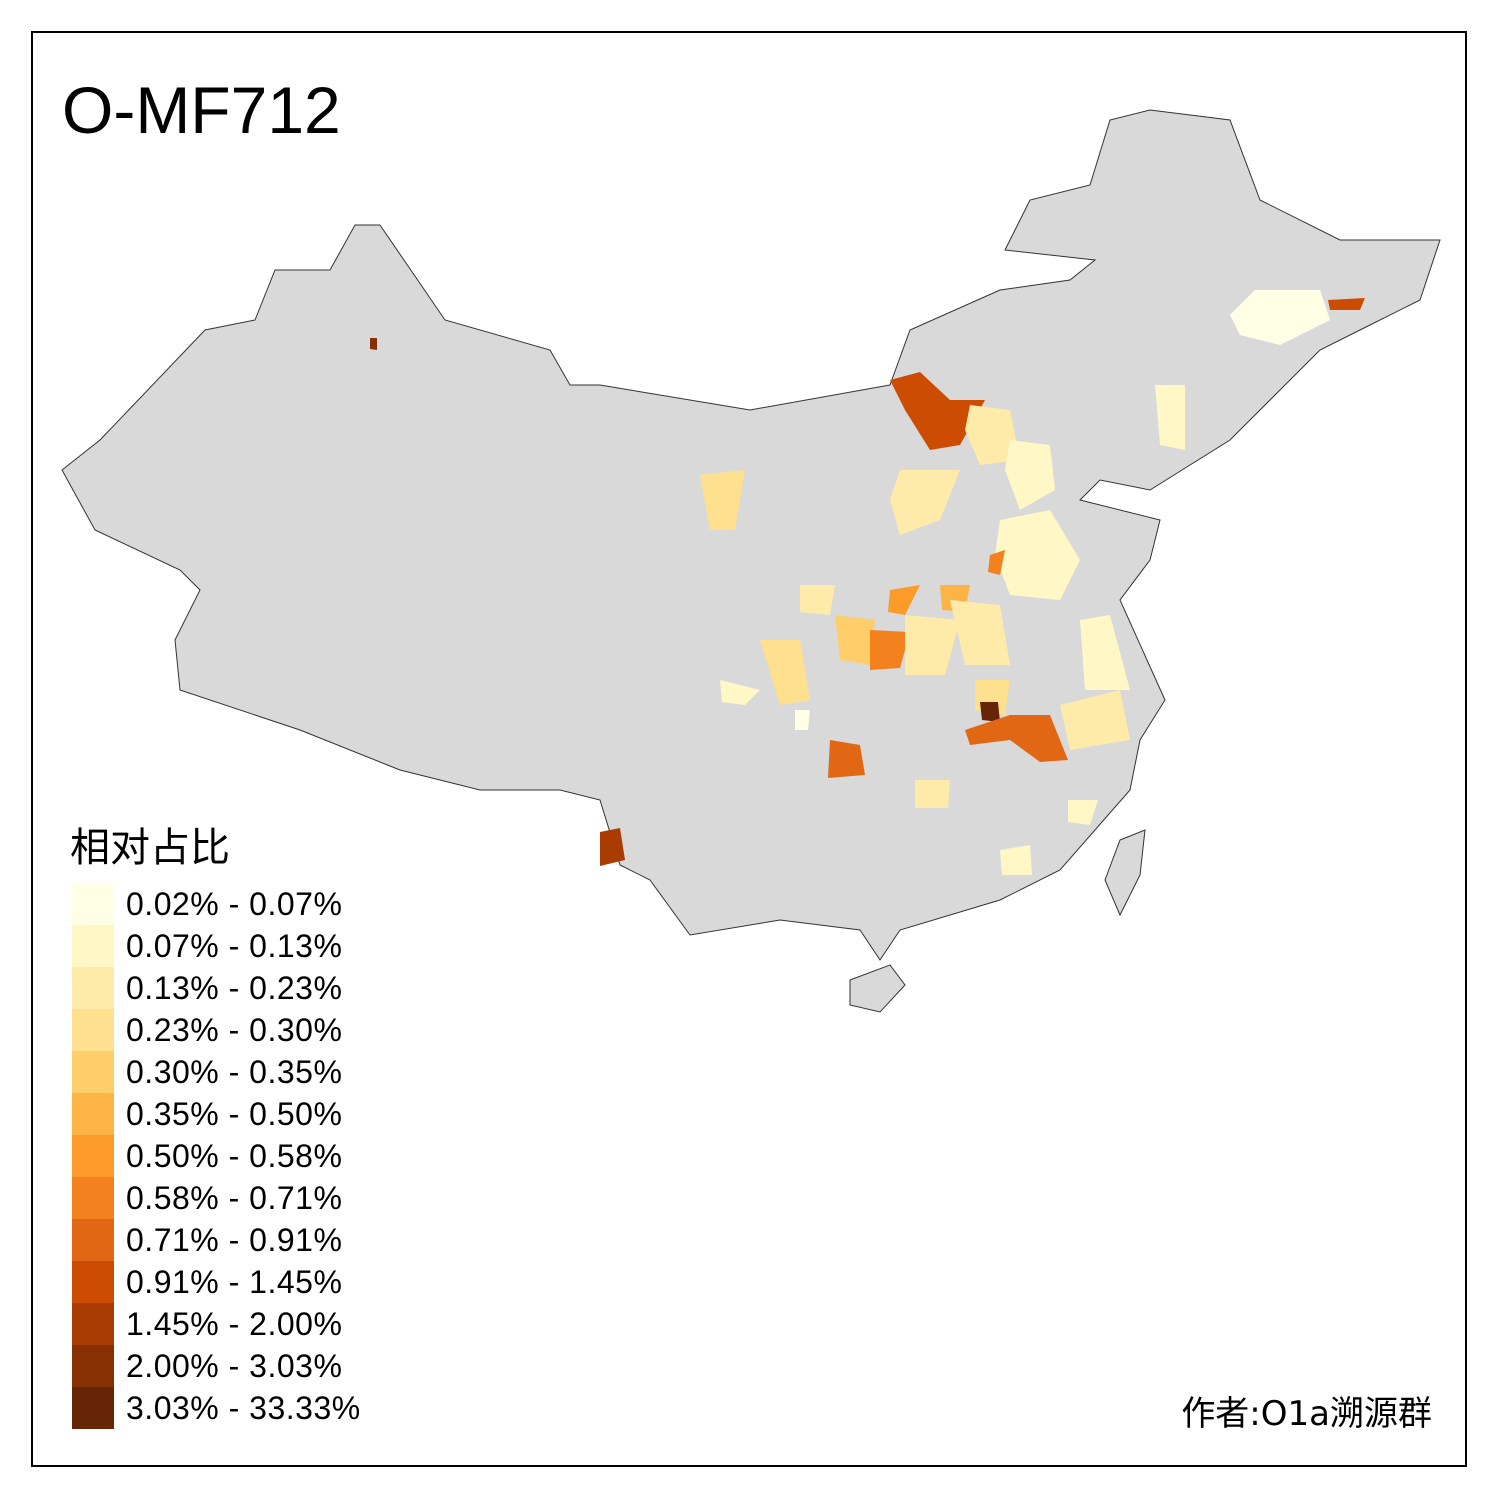 This screenshot has width=1500, height=1500. I want to click on legend-item: 0.50% - 0.58%, so click(216, 1156).